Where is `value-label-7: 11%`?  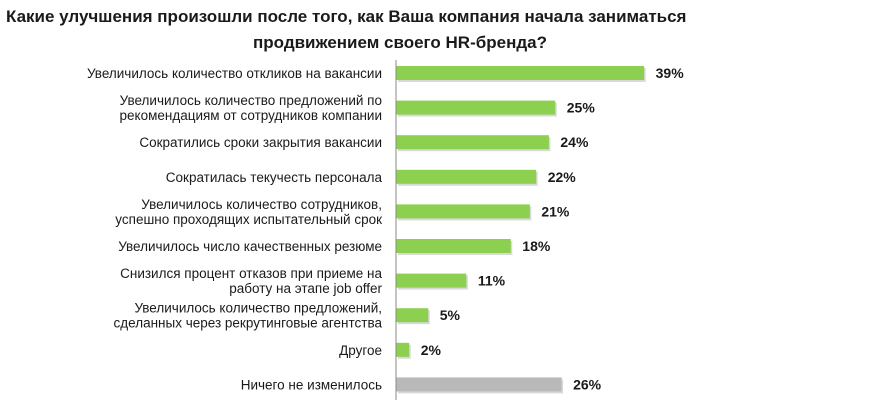 value-label-7: 11% is located at coordinates (492, 281).